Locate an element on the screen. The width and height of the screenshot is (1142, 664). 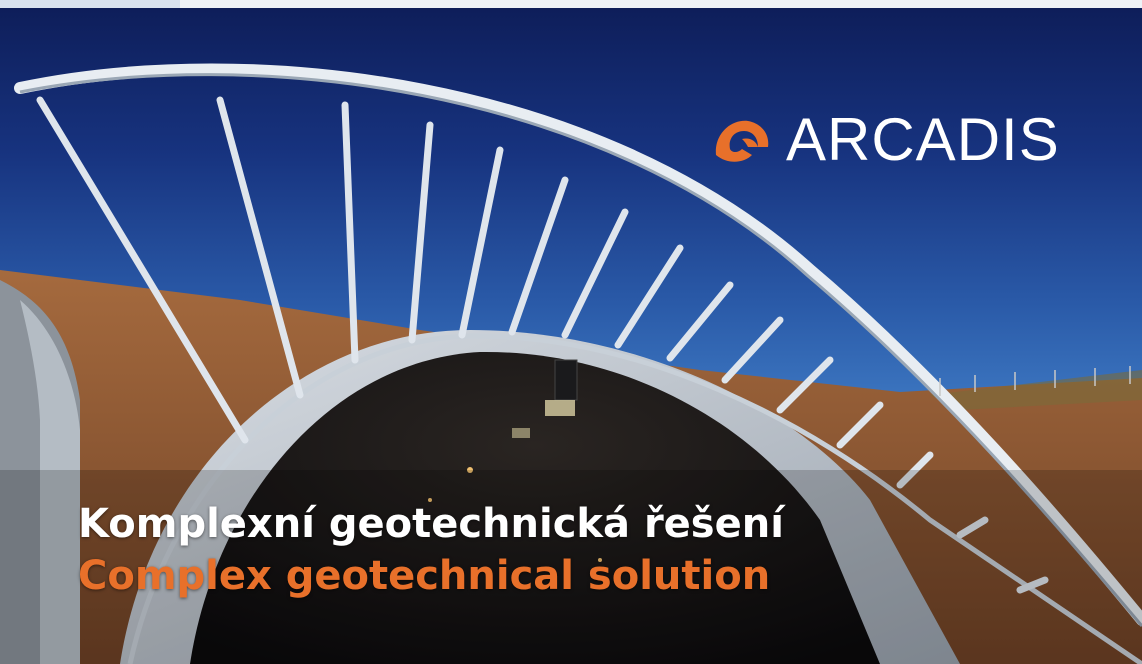
headline-czech: Komplexní geotechnická řešení is located at coordinates (431, 524).